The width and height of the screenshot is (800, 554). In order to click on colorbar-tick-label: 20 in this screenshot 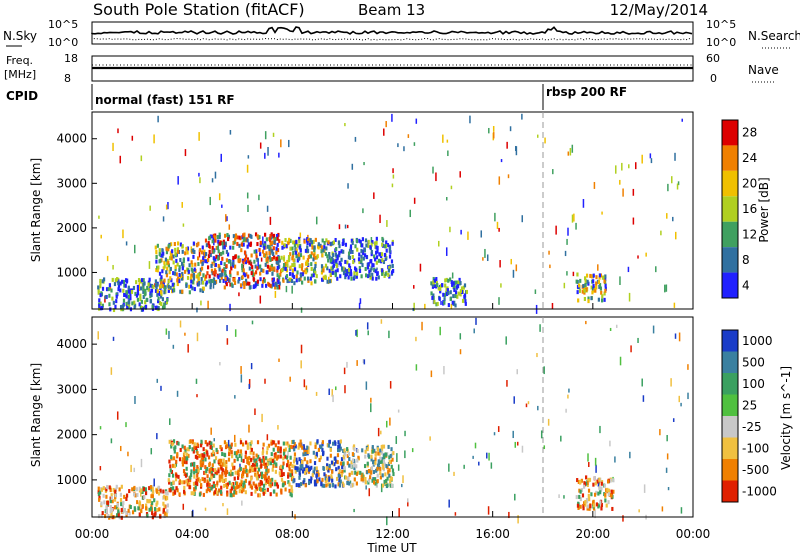, I will do `click(749, 184)`.